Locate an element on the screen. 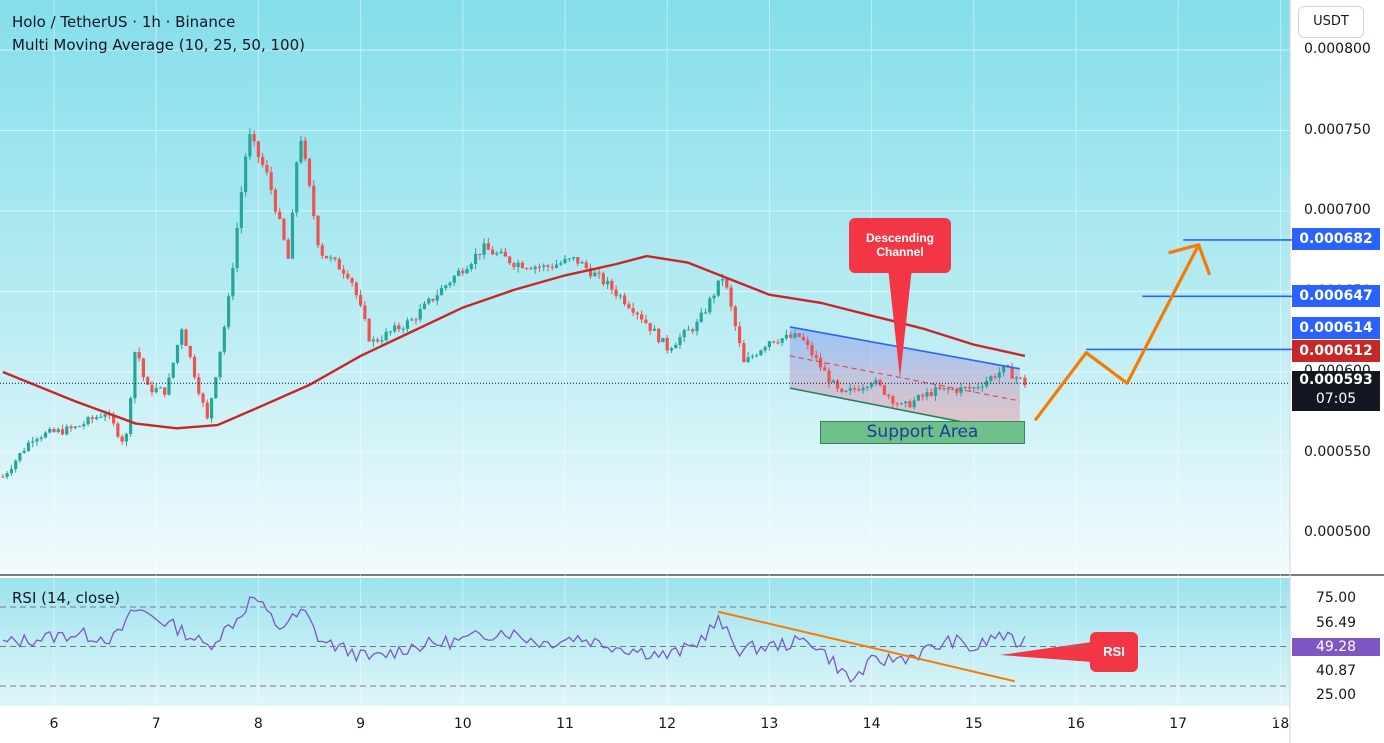  channel-upper-line is located at coordinates (904, 348).